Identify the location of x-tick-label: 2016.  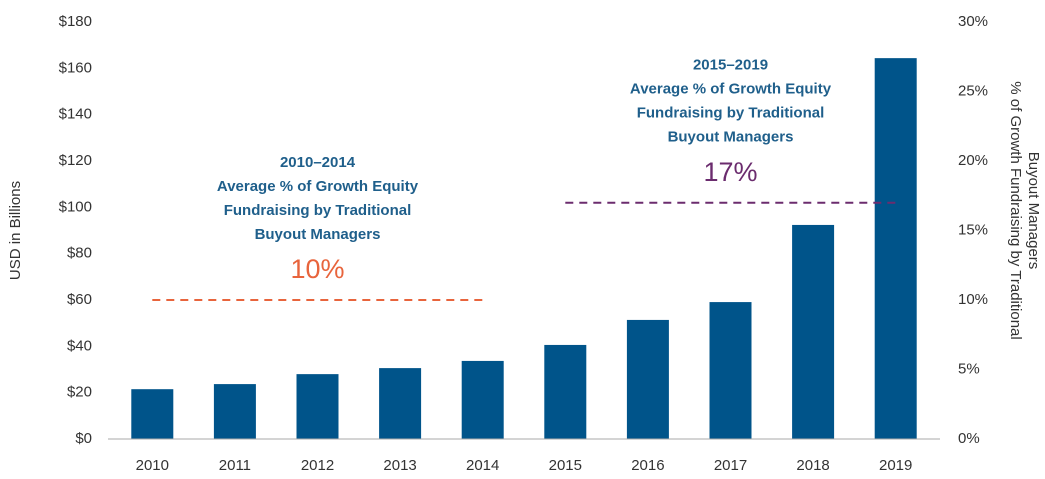
(647, 465).